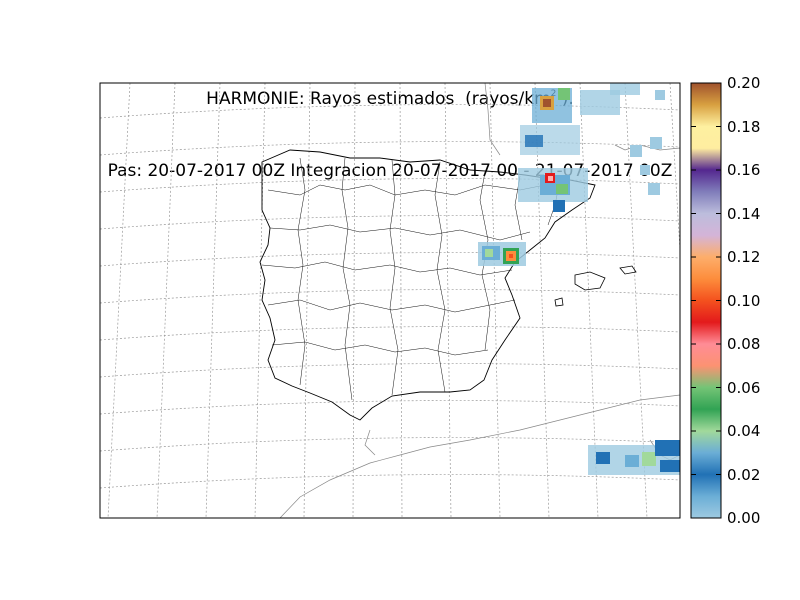 This screenshot has height=600, width=800. What do you see at coordinates (744, 300) in the screenshot?
I see `colorbar-tick-label: 0.10` at bounding box center [744, 300].